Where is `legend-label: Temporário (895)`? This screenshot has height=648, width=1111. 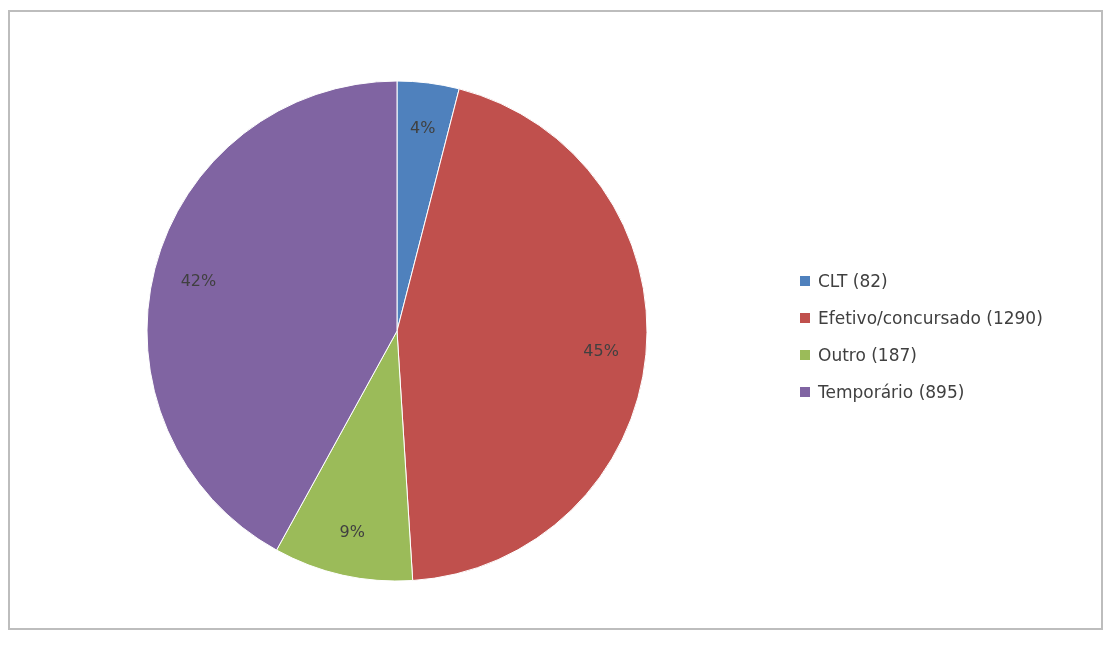 legend-label: Temporário (895) is located at coordinates (891, 391).